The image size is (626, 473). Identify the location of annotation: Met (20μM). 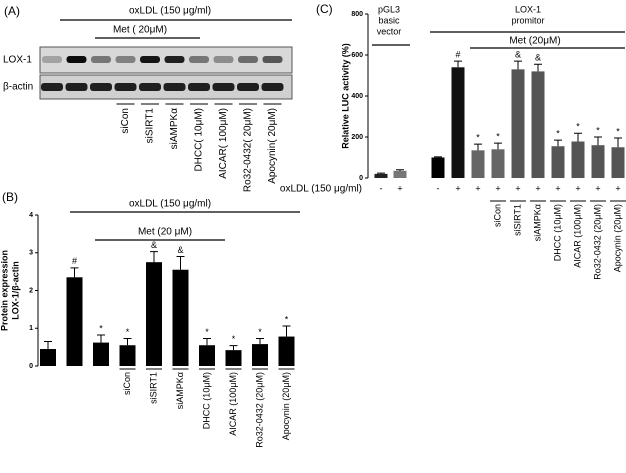
(534, 41).